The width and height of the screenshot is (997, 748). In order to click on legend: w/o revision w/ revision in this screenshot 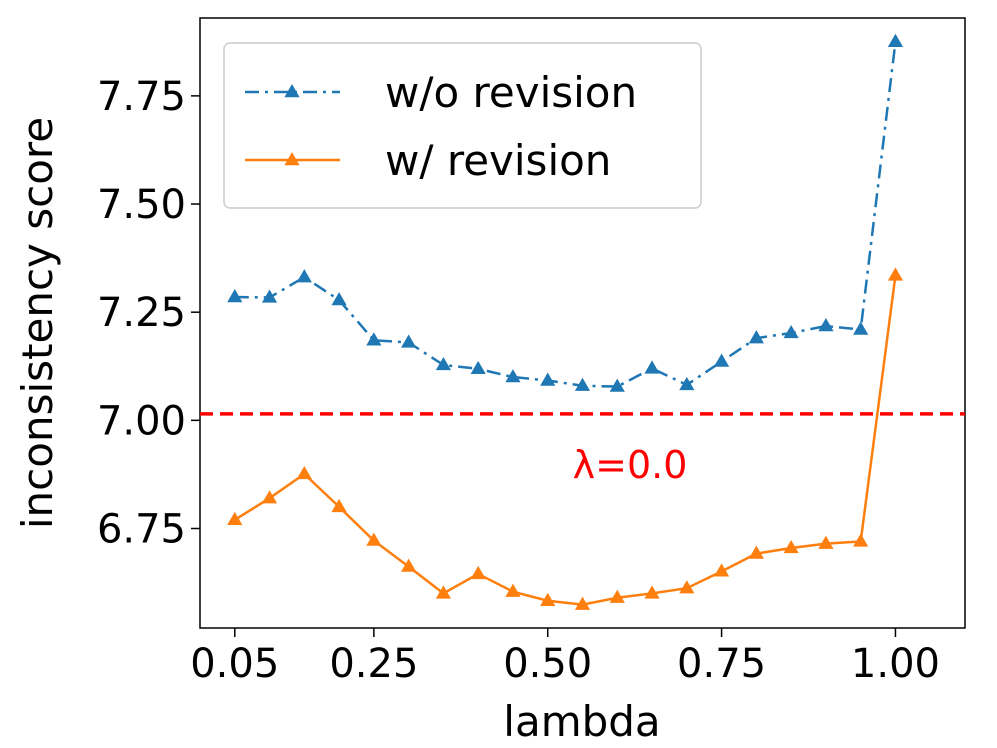, I will do `click(462, 125)`.